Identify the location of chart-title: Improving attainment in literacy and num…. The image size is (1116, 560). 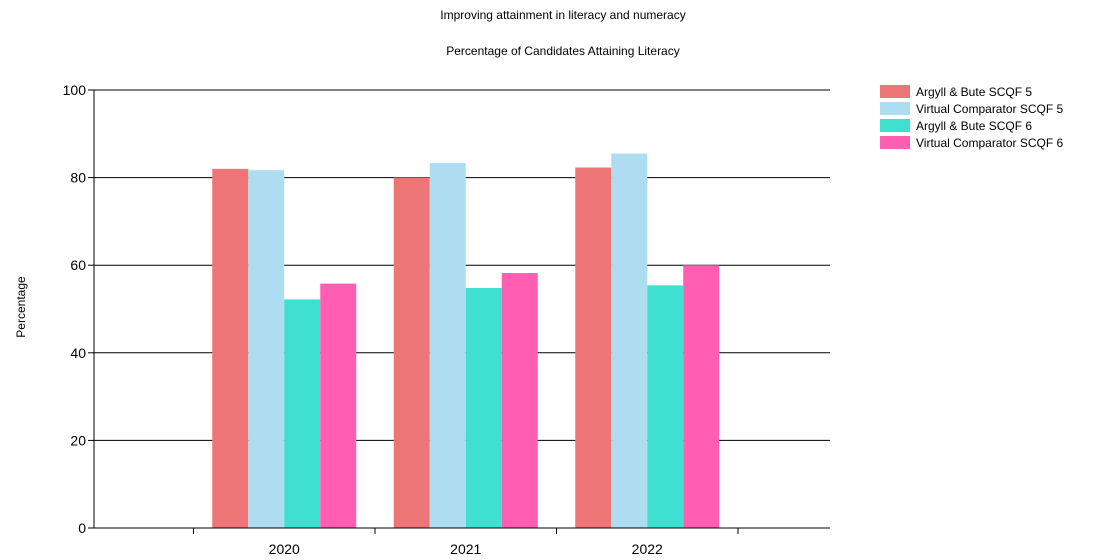
(563, 15).